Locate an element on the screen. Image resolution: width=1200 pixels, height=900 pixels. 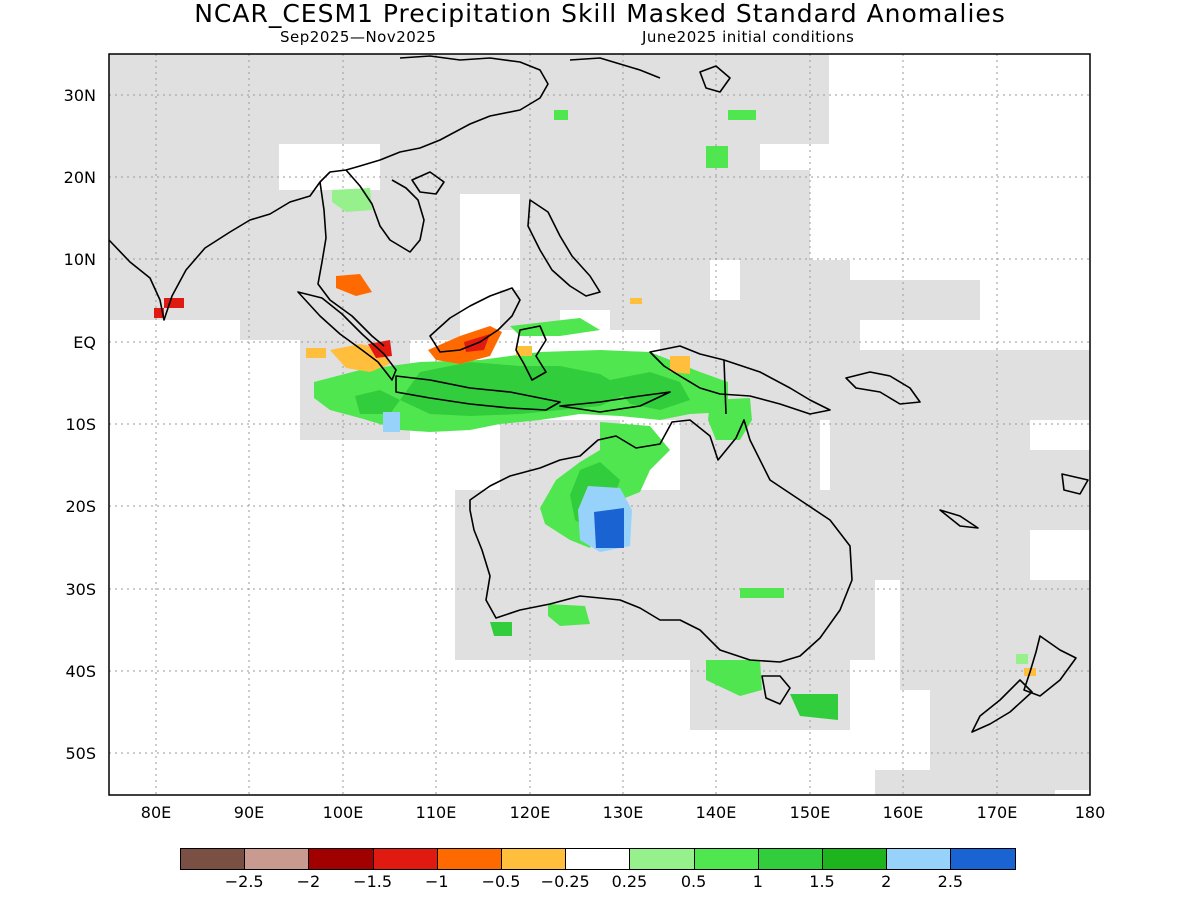
lon-label-180: 180 is located at coordinates (1090, 812).